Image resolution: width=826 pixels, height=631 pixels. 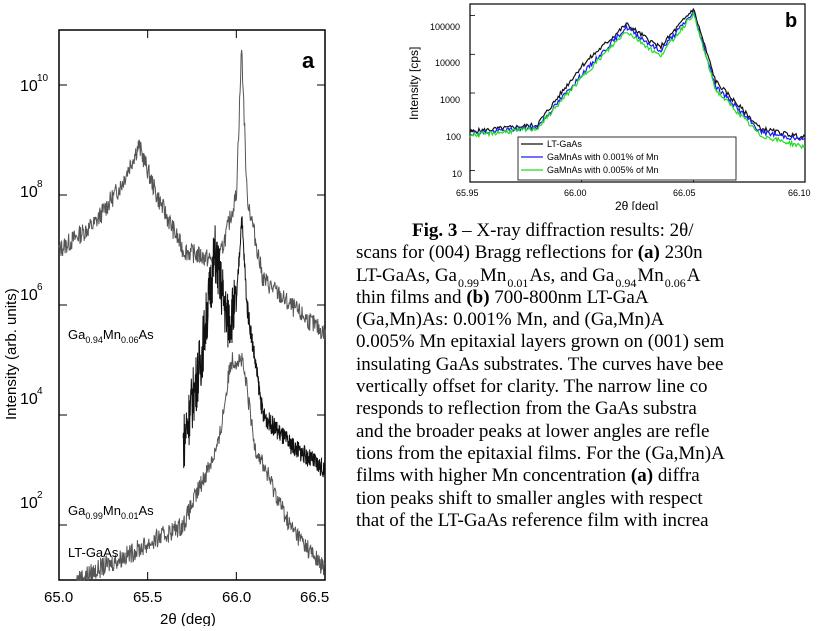 I want to click on caption-text: – X-ray diffraction results: 2θ/, so click(x=575, y=230).